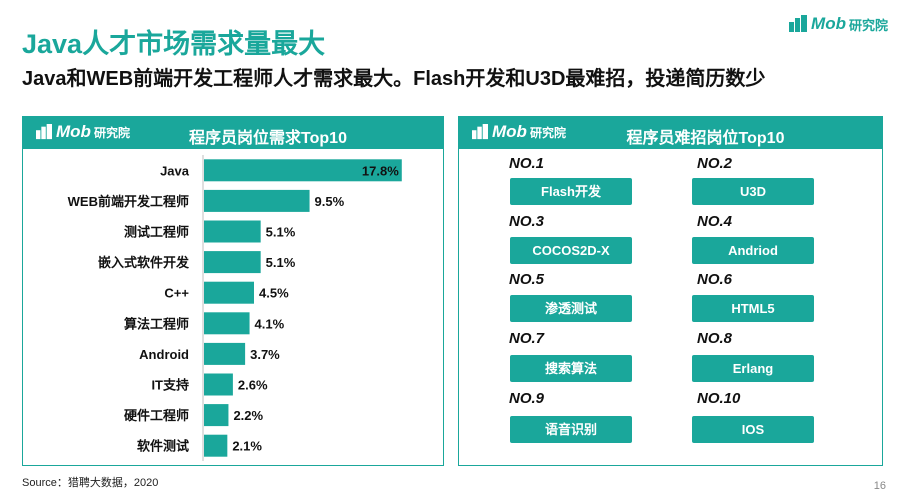 This screenshot has height=498, width=900. I want to click on rank-label: NO.5, so click(527, 279).